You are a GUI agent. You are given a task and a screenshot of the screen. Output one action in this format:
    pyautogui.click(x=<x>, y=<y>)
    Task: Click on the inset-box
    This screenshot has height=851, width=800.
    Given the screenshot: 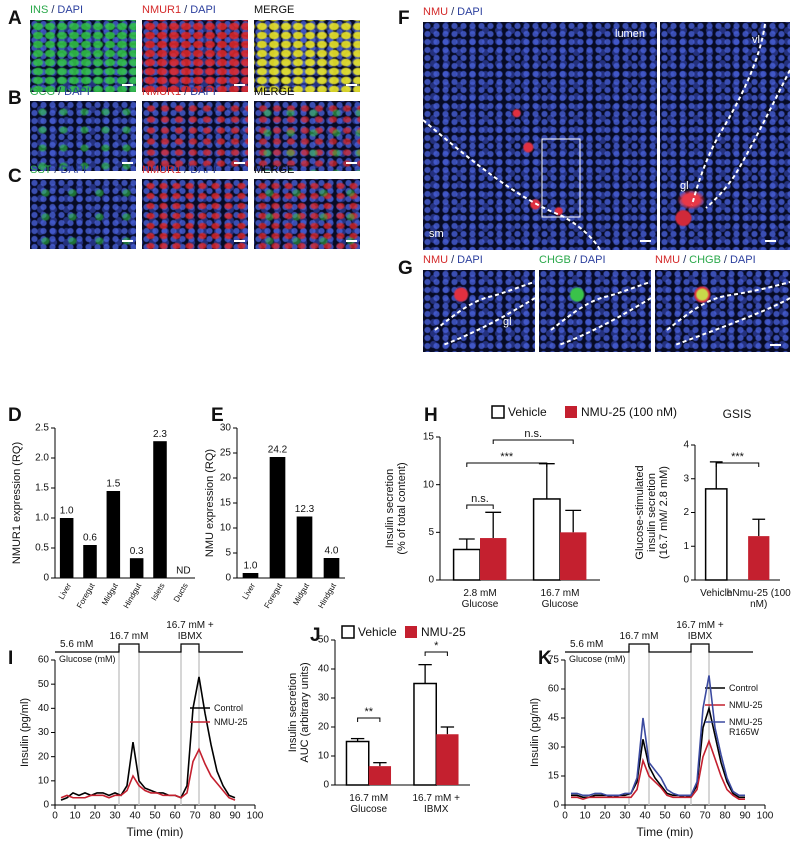 What is the action you would take?
    pyautogui.click(x=561, y=178)
    